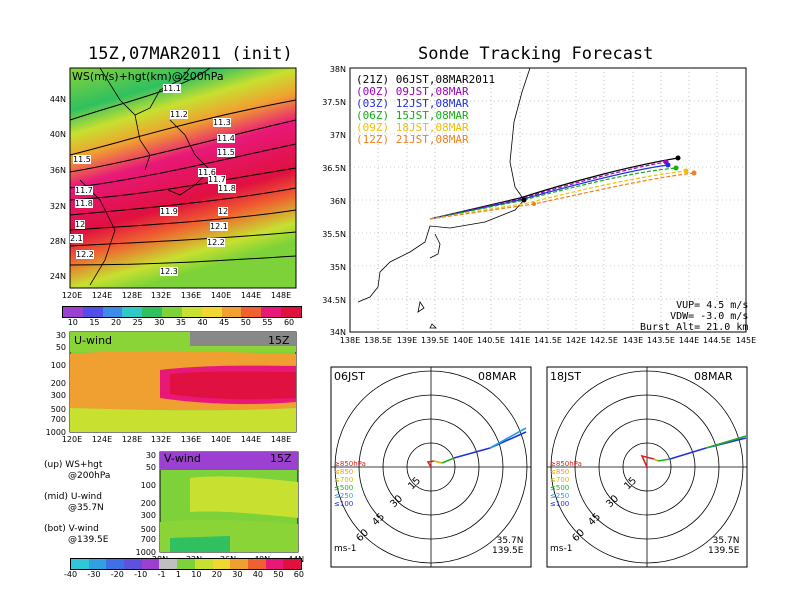 This screenshot has height=612, width=792. Describe the element at coordinates (345, 549) in the screenshot. I see `hodo1-unit: ms-1` at that location.